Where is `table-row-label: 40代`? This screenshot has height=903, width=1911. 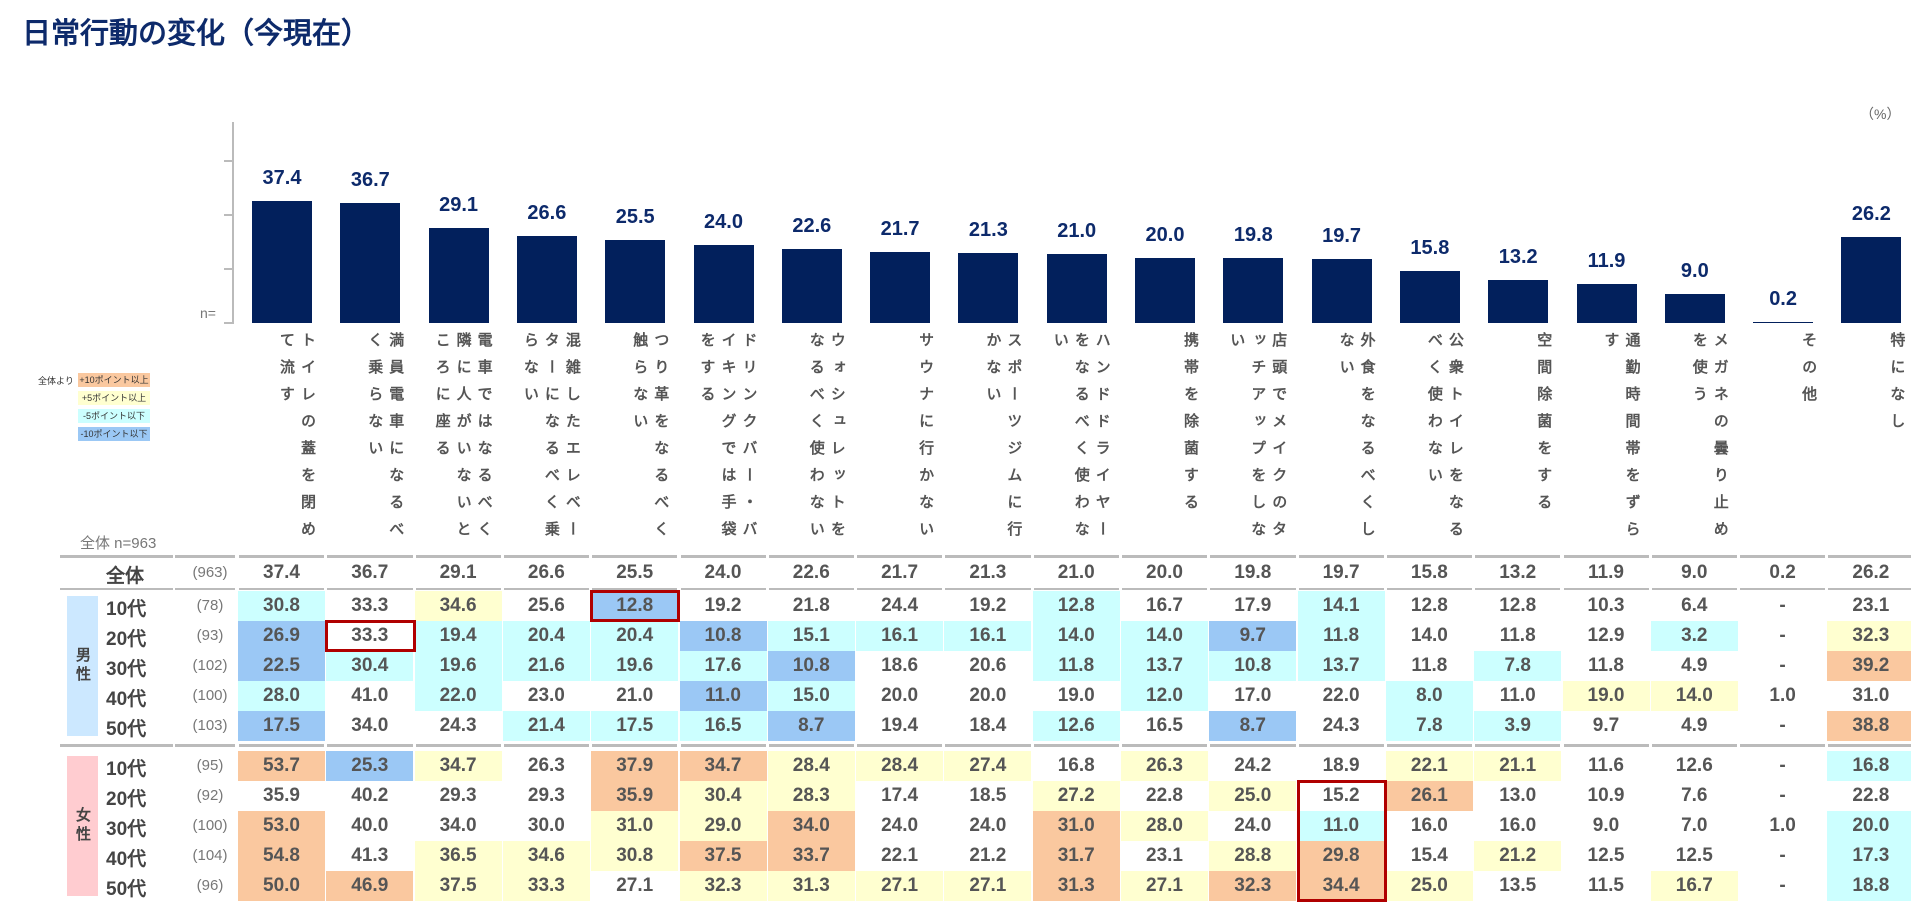
table-row-label: 40代 is located at coordinates (126, 699).